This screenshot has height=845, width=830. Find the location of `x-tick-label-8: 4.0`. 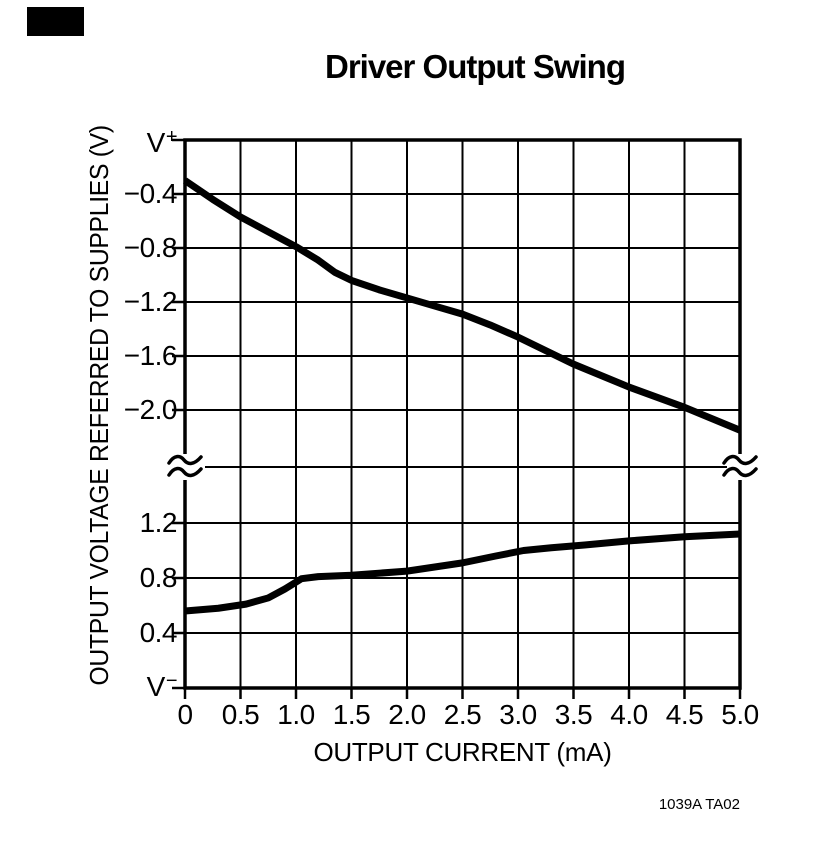

x-tick-label-8: 4.0 is located at coordinates (629, 714).